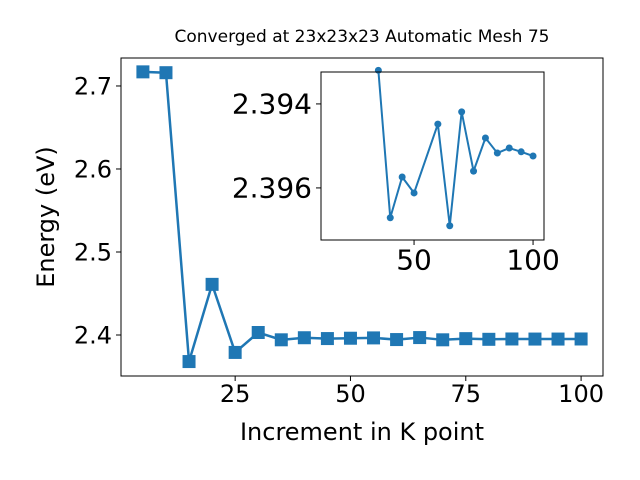 The width and height of the screenshot is (640, 480). What do you see at coordinates (235, 394) in the screenshot?
I see `x-tick-label: 25` at bounding box center [235, 394].